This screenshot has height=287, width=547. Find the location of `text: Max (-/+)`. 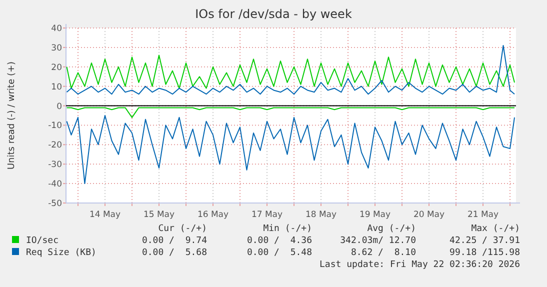

text: Max (-/+) is located at coordinates (495, 229).